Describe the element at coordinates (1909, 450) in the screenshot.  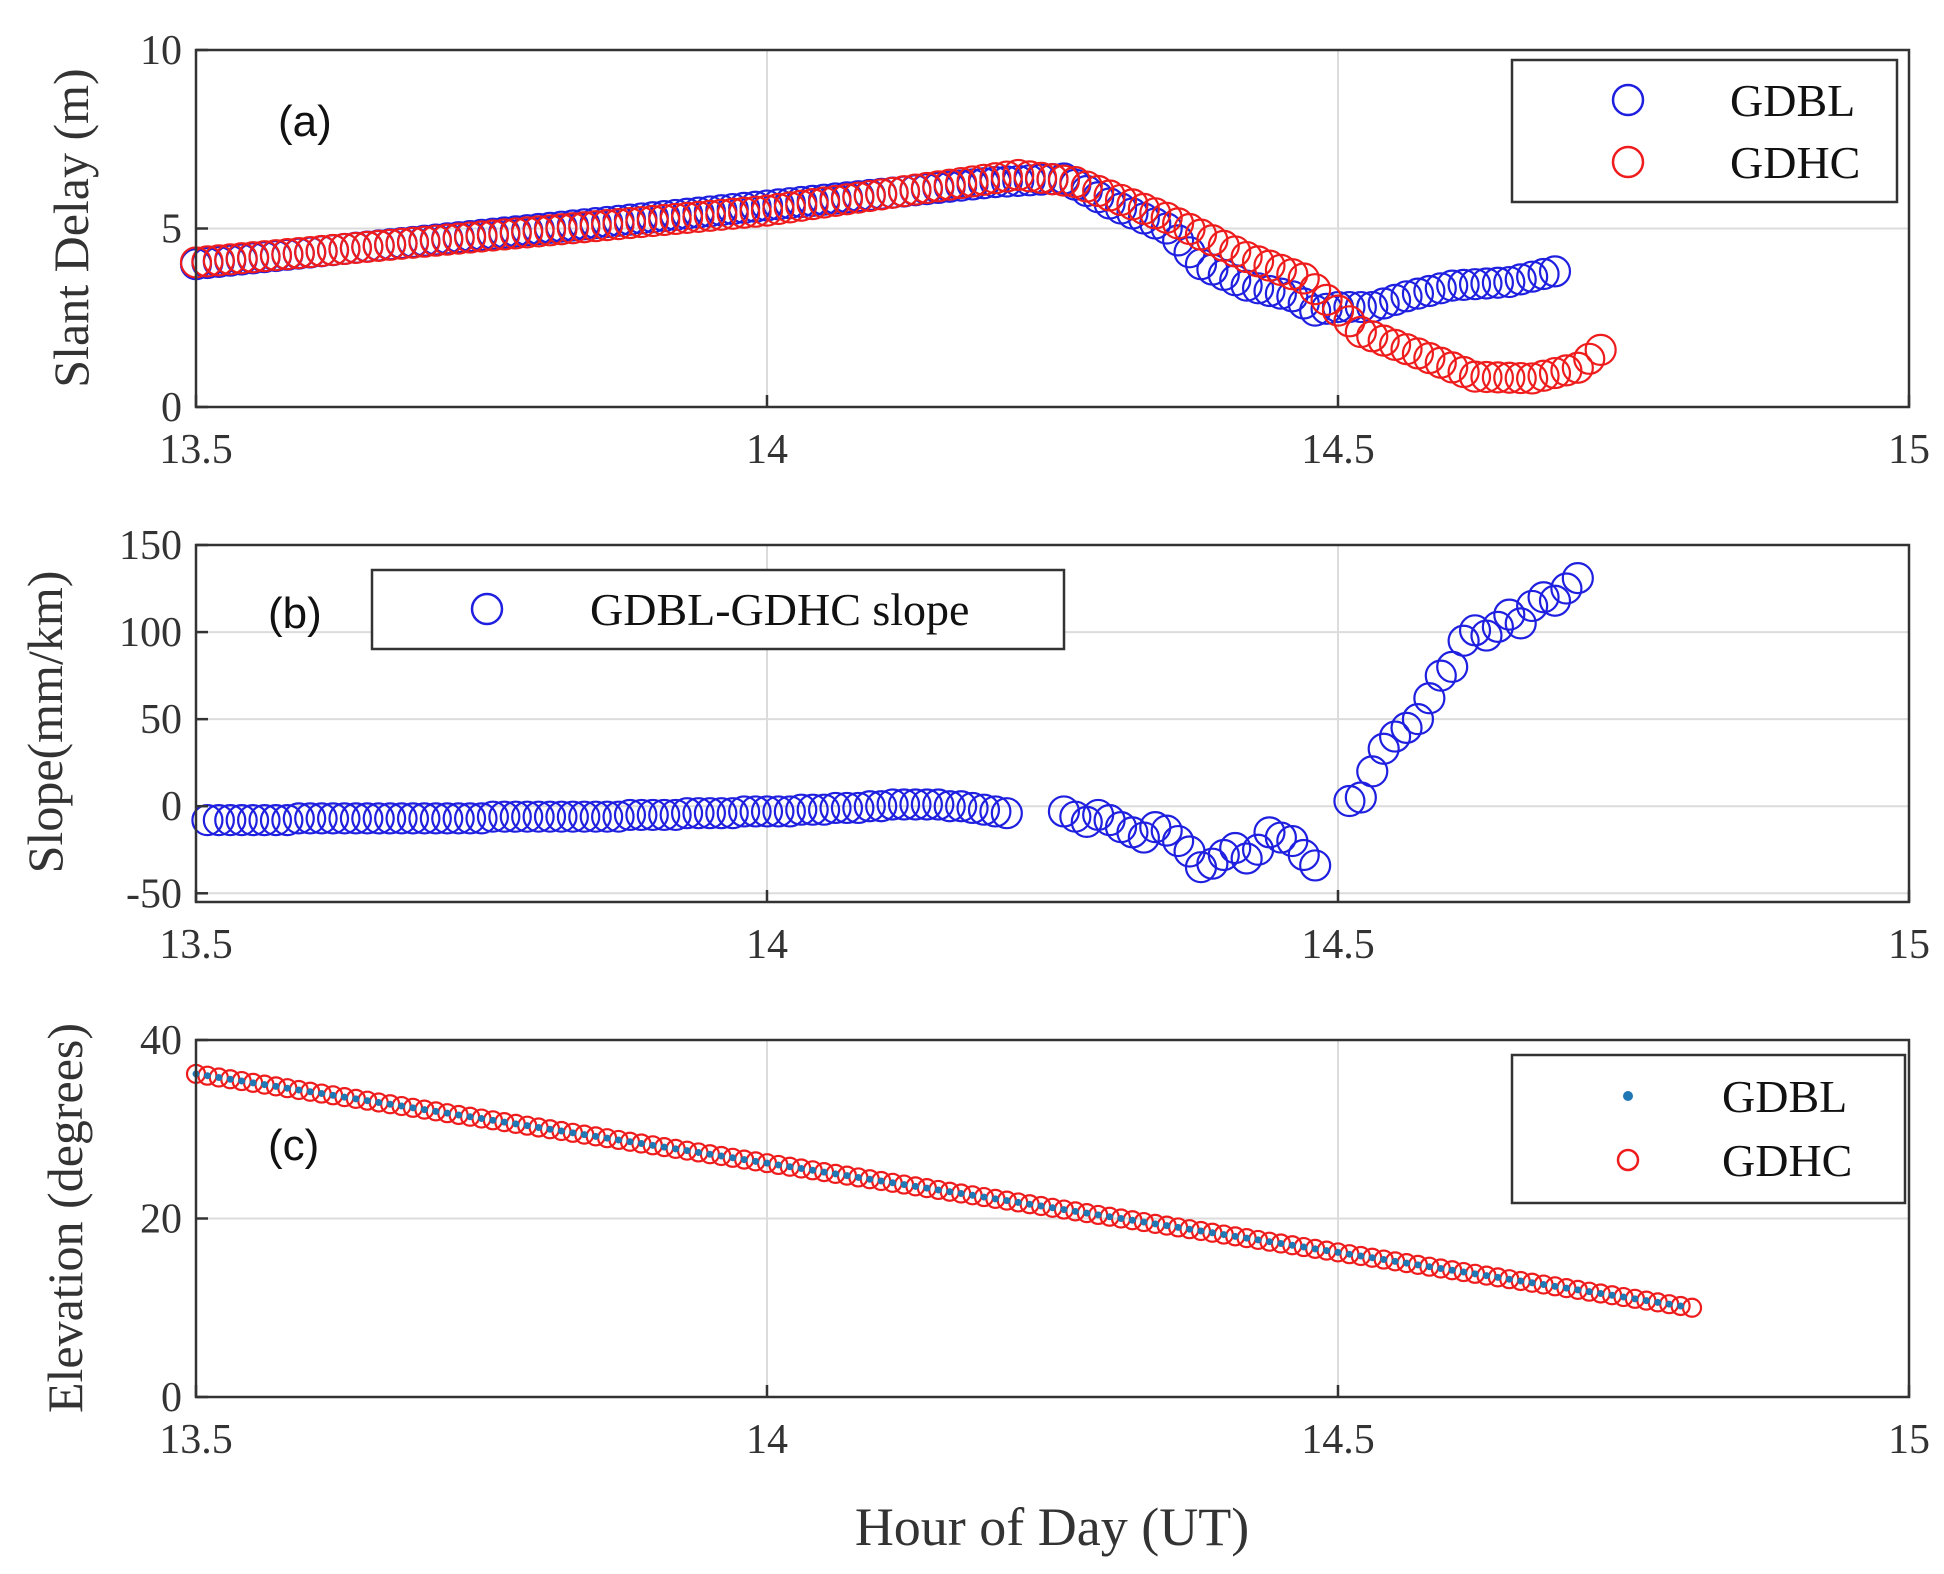
I see `panel-a-xtick-label-3: 15` at that location.